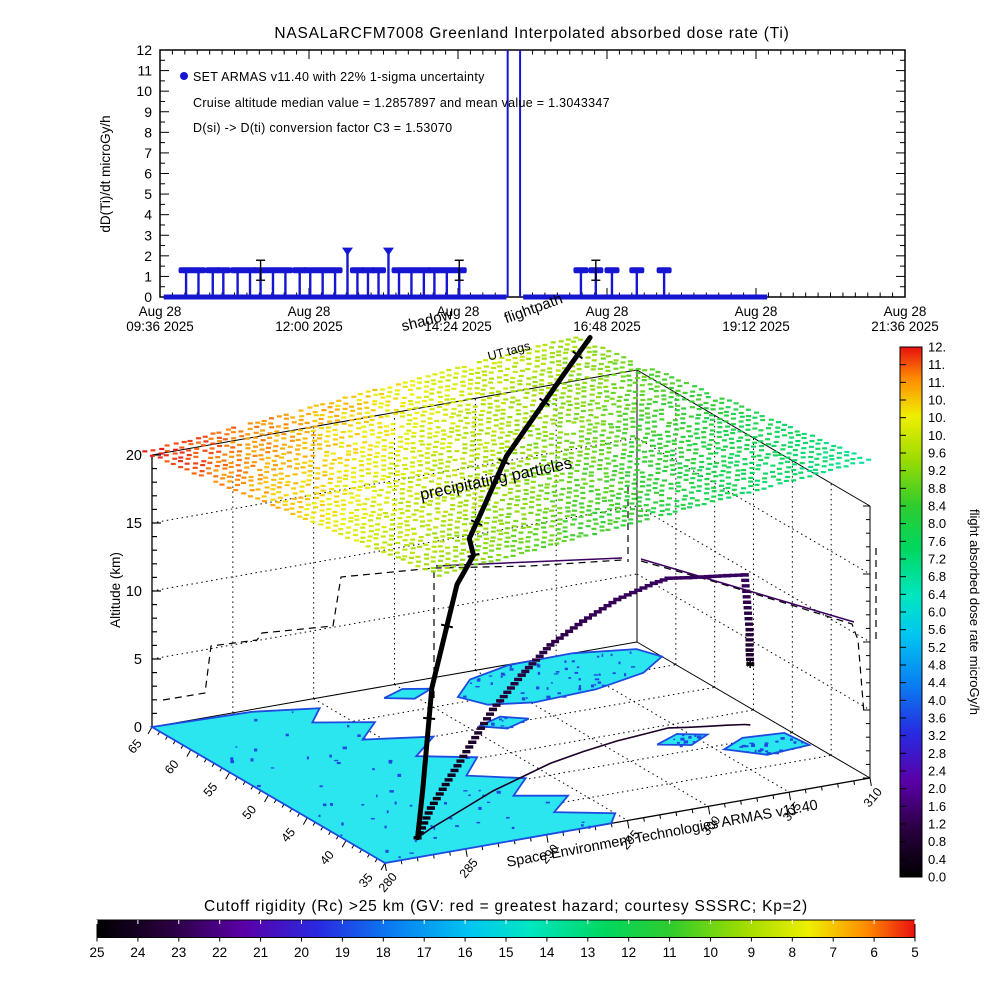  I want to click on svg-text: 20, so click(134, 456).